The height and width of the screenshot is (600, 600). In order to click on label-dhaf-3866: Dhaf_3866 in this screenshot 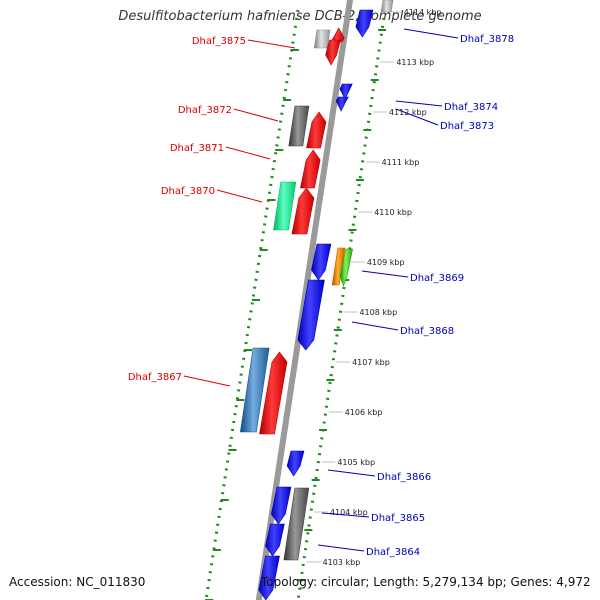, I will do `click(404, 477)`.